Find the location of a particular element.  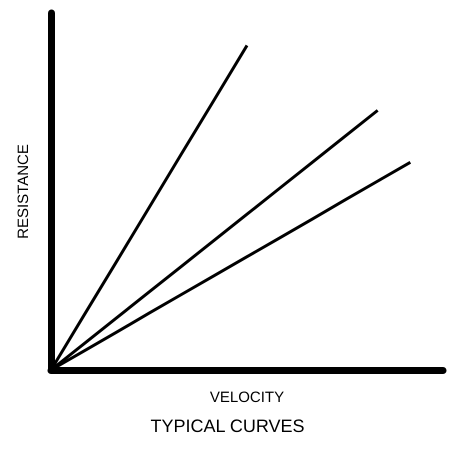

x-axis-title: VELOCITY is located at coordinates (247, 397).